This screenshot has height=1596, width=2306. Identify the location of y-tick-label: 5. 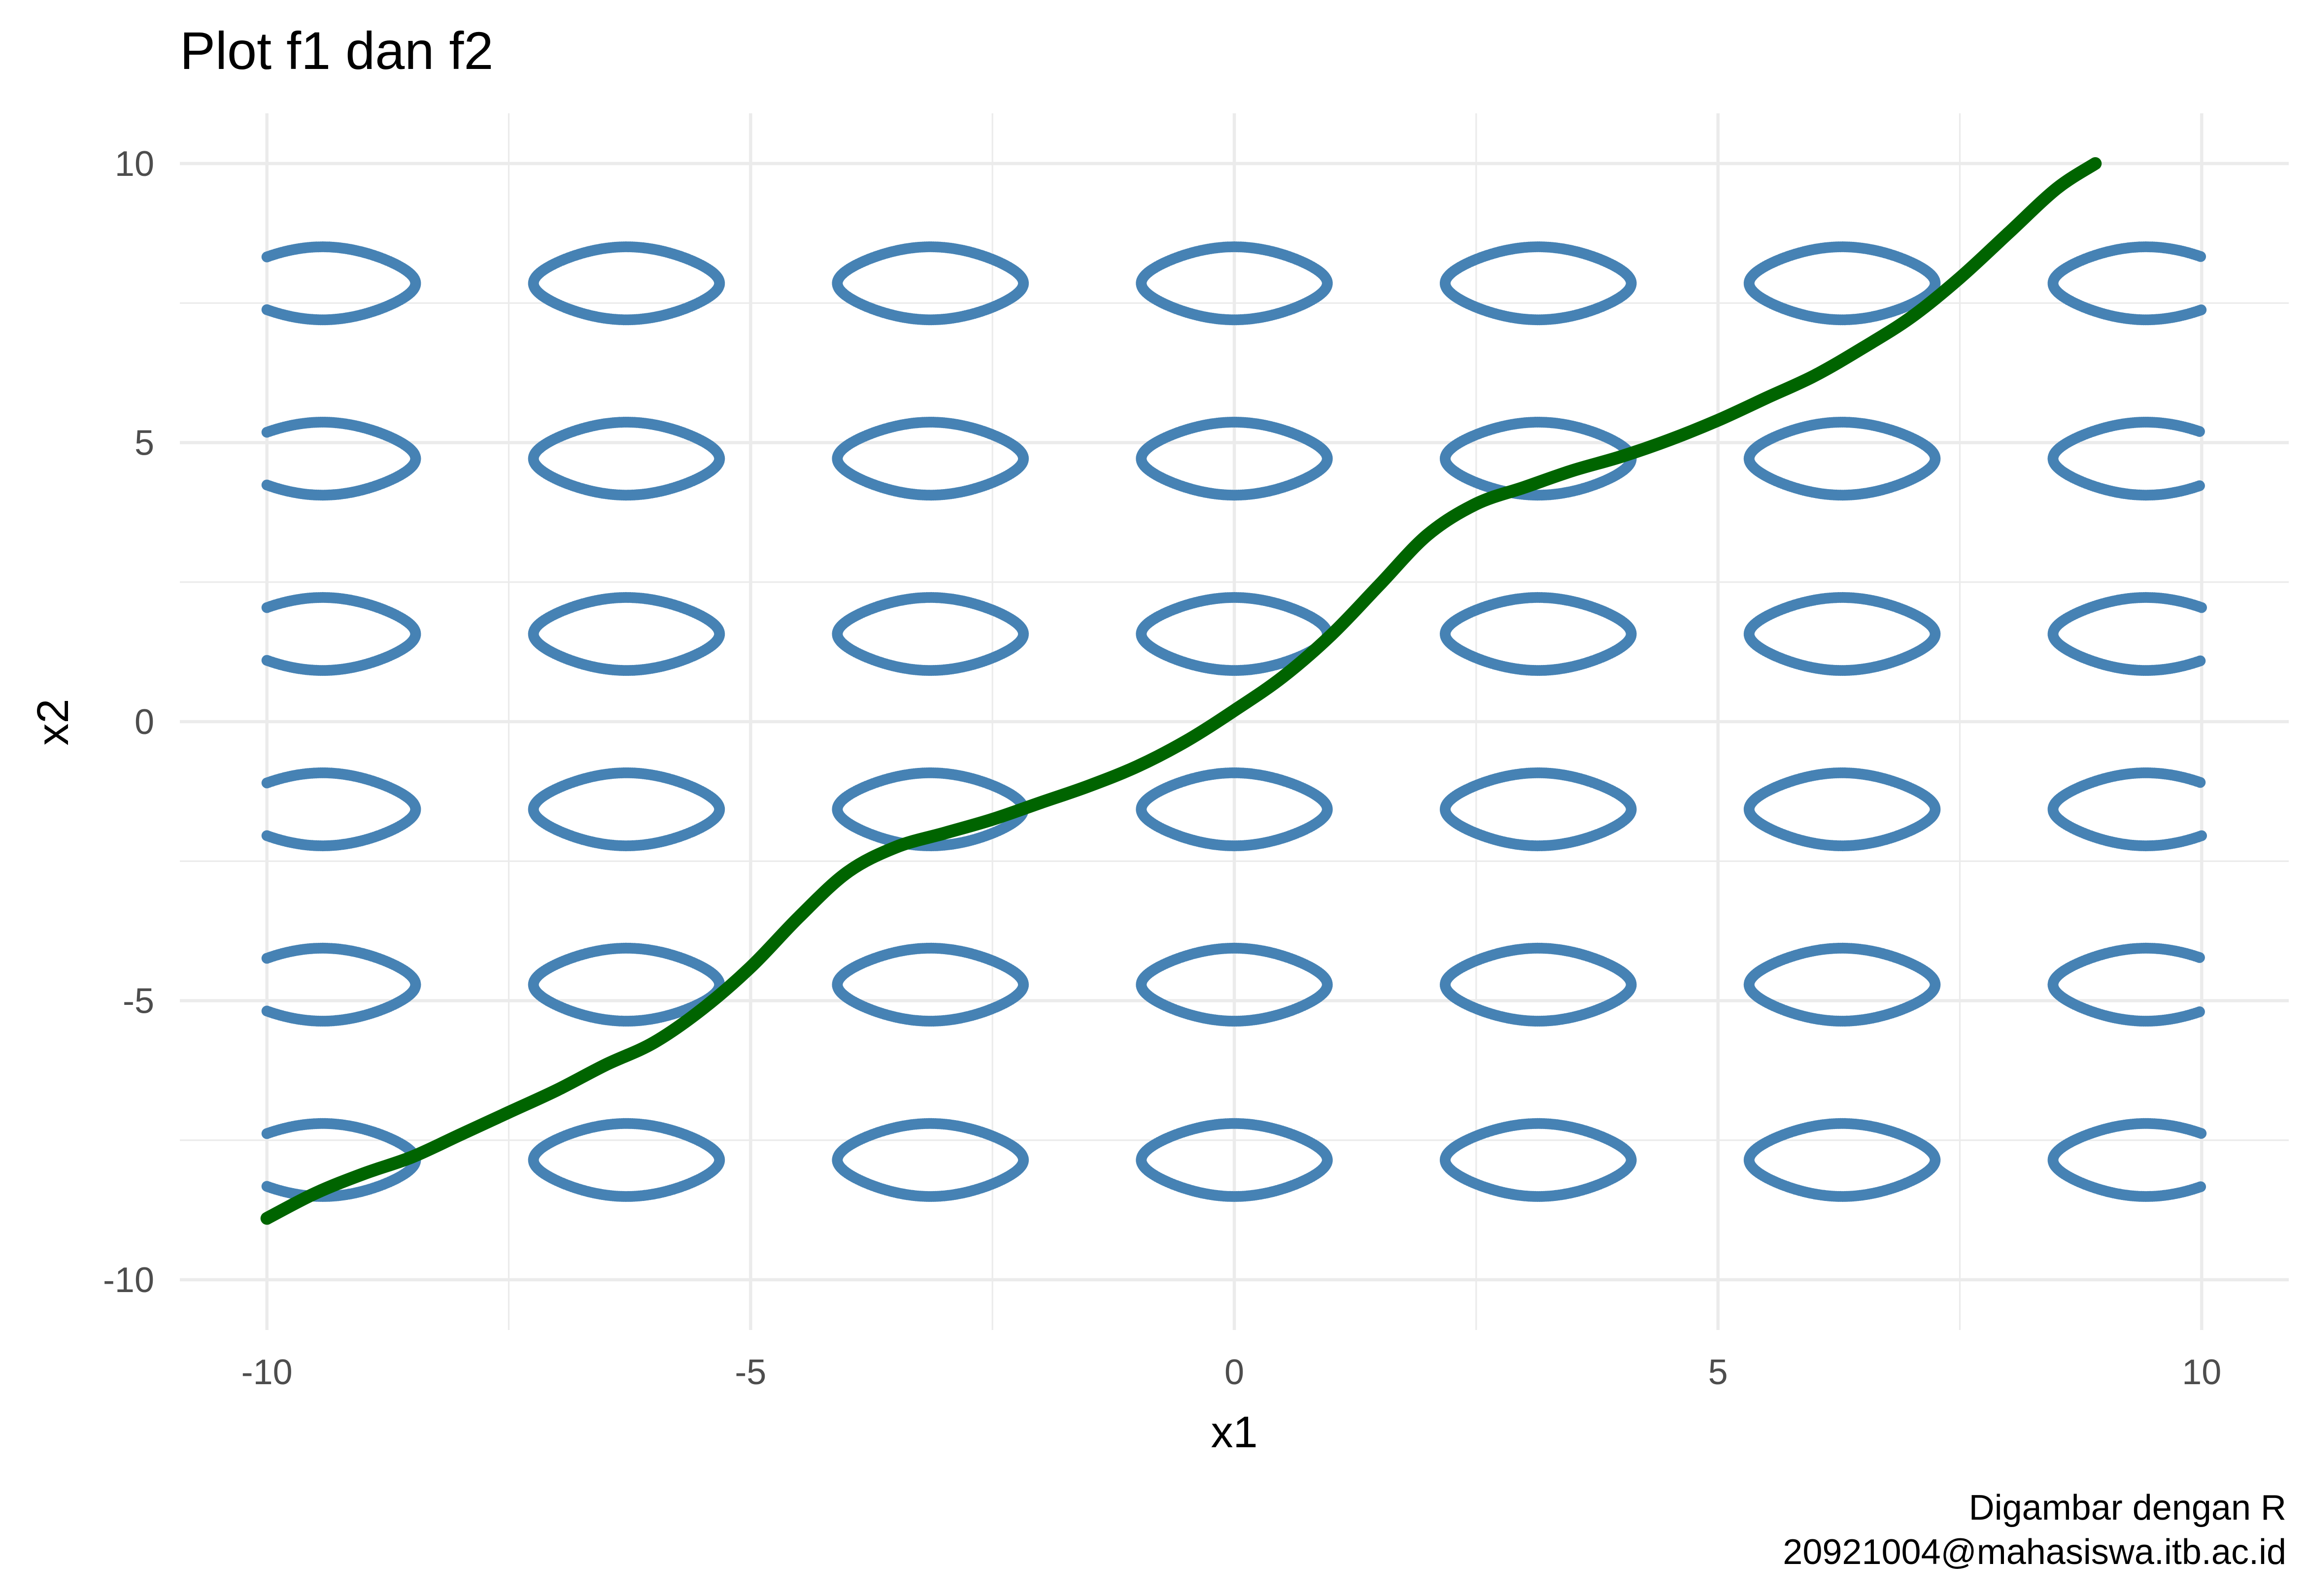
(145, 443).